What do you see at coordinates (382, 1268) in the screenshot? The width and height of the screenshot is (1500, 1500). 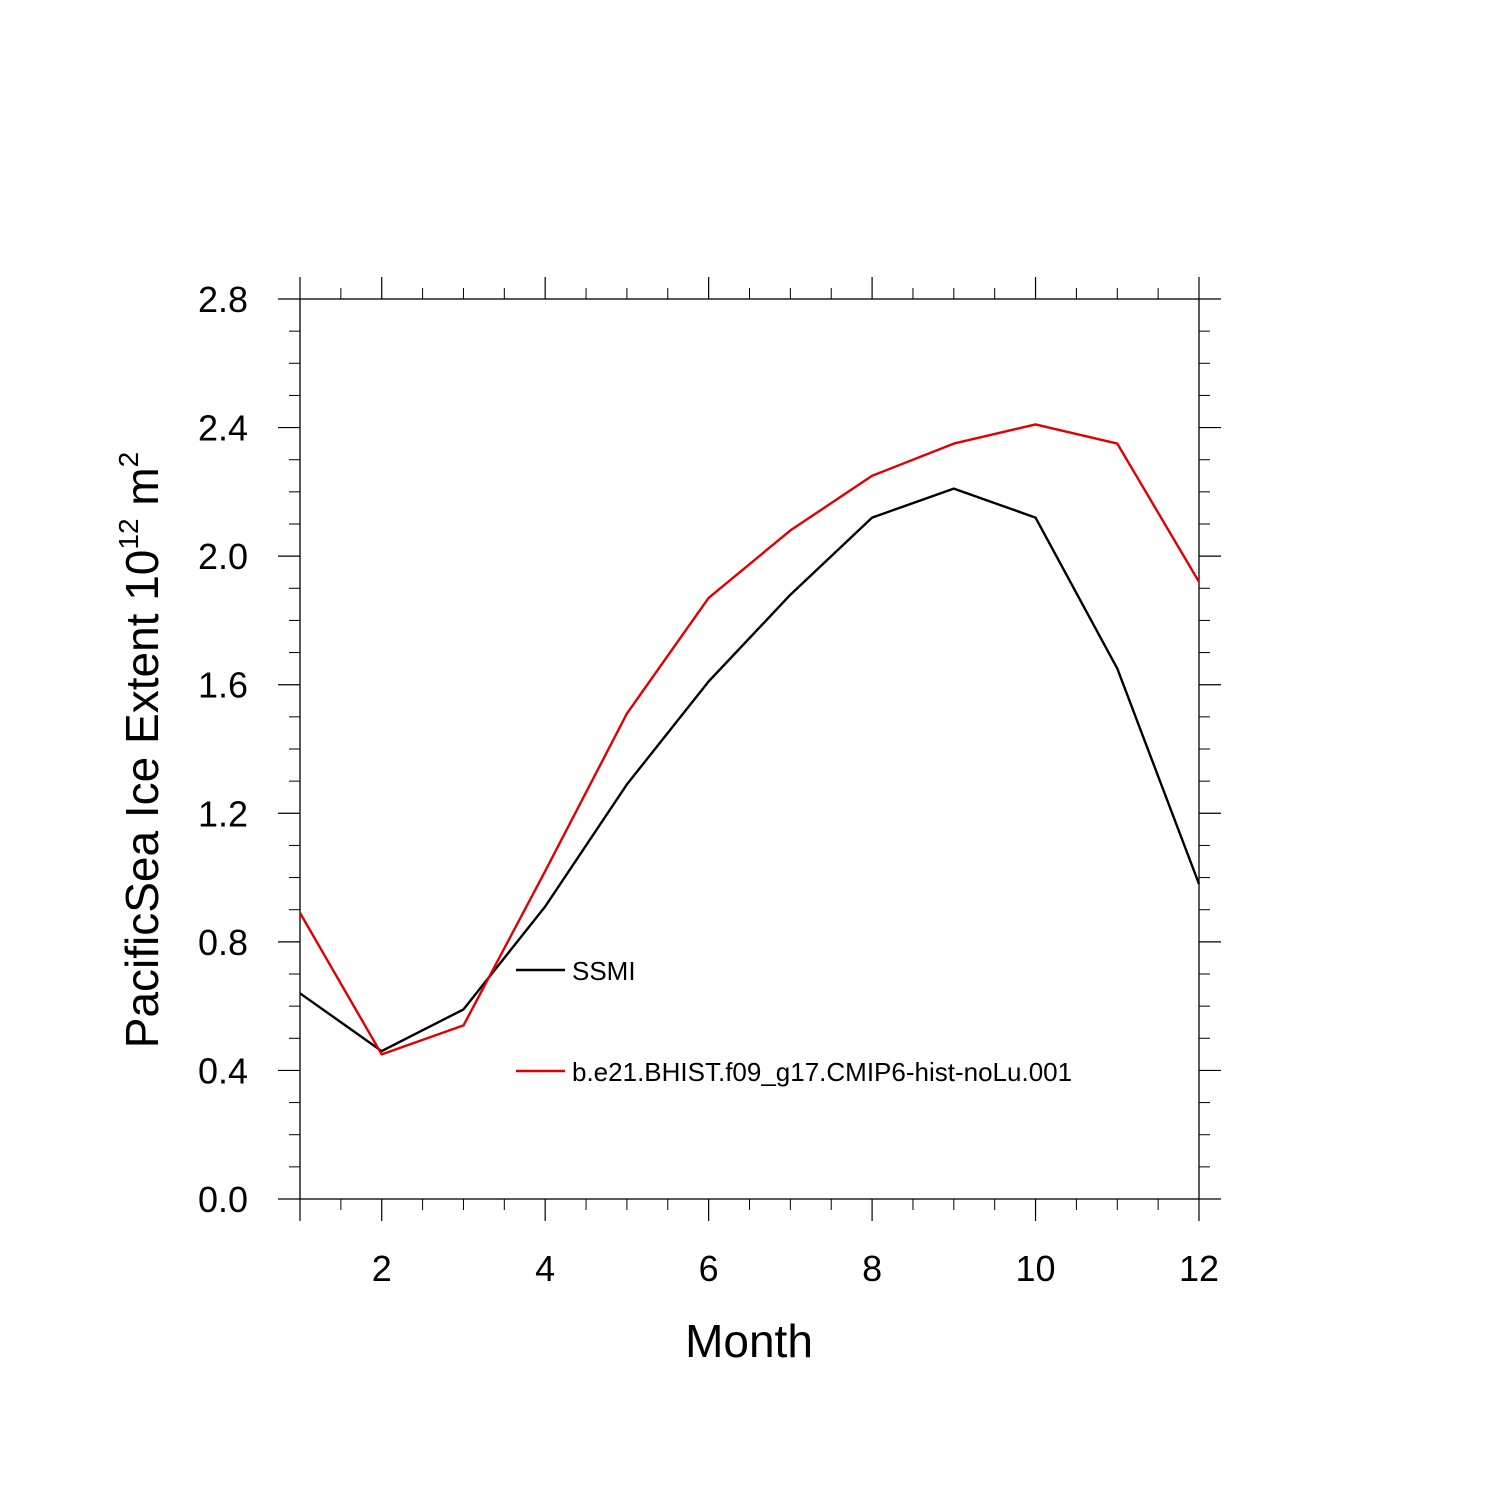 I see `x-tick-label: 2` at bounding box center [382, 1268].